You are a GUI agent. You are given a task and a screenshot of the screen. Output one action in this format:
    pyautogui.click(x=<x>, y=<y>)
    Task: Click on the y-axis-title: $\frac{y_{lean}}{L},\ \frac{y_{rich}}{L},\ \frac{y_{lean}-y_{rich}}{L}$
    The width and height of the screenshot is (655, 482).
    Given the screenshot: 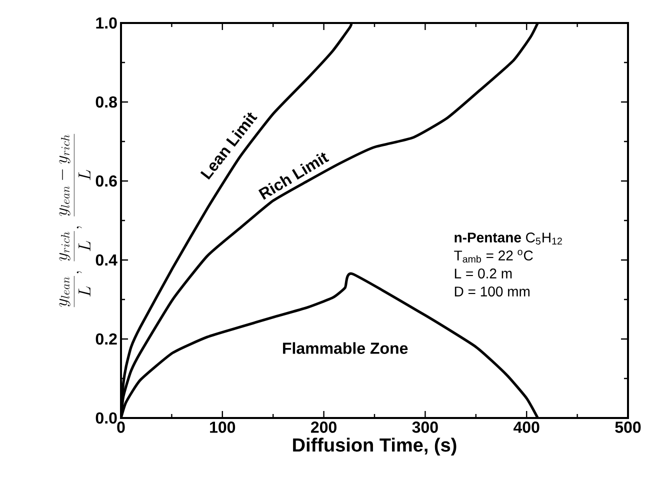 What is the action you would take?
    pyautogui.click(x=74, y=221)
    